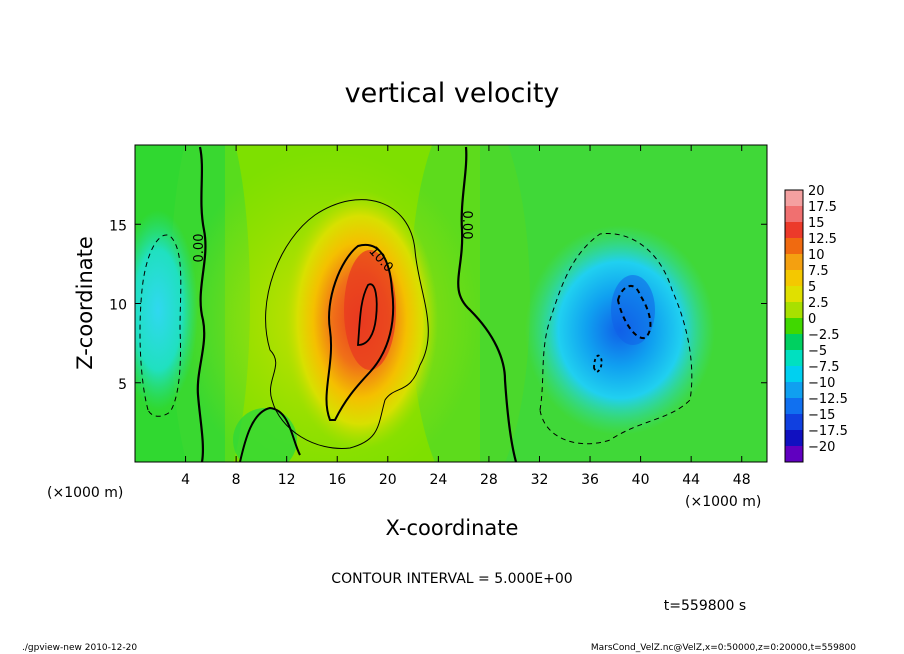  Describe the element at coordinates (85, 493) in the screenshot. I see `z-unit-label: (×1000 m)` at that location.